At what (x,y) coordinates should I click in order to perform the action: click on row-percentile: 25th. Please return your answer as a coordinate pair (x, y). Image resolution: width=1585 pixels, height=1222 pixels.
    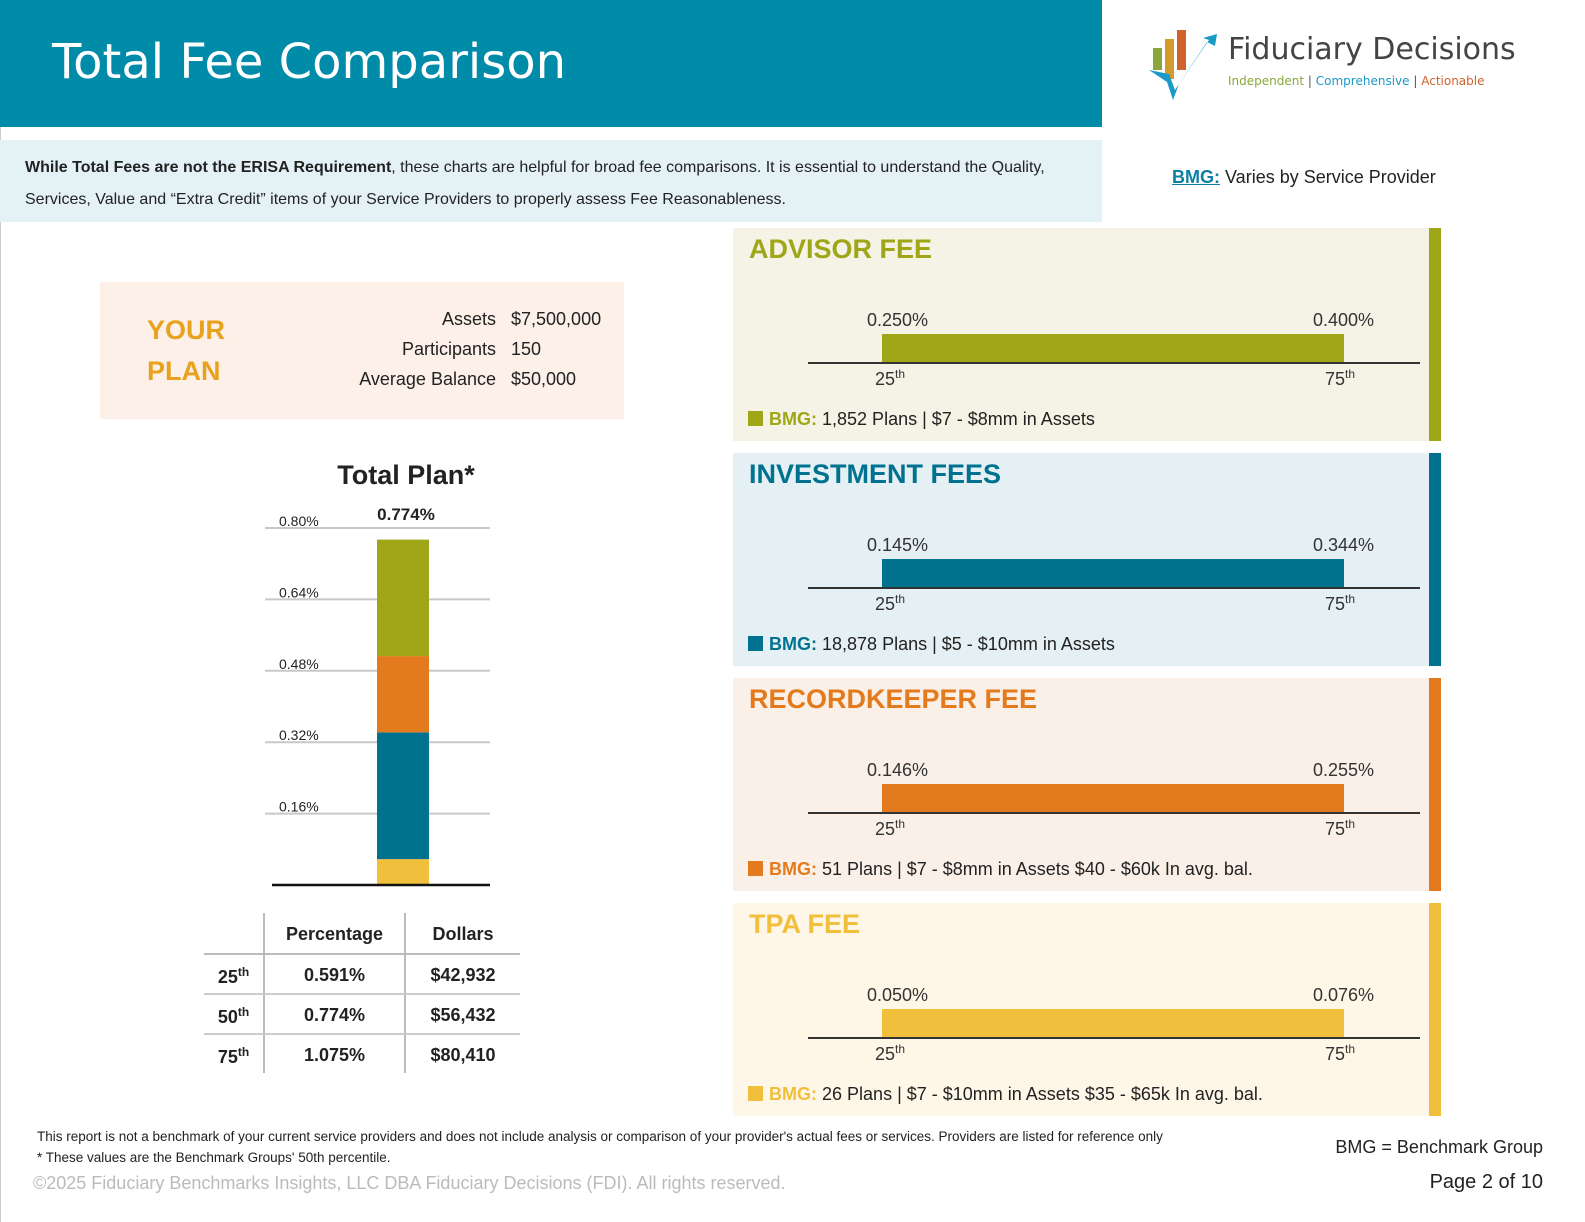
    Looking at the image, I should click on (233, 976).